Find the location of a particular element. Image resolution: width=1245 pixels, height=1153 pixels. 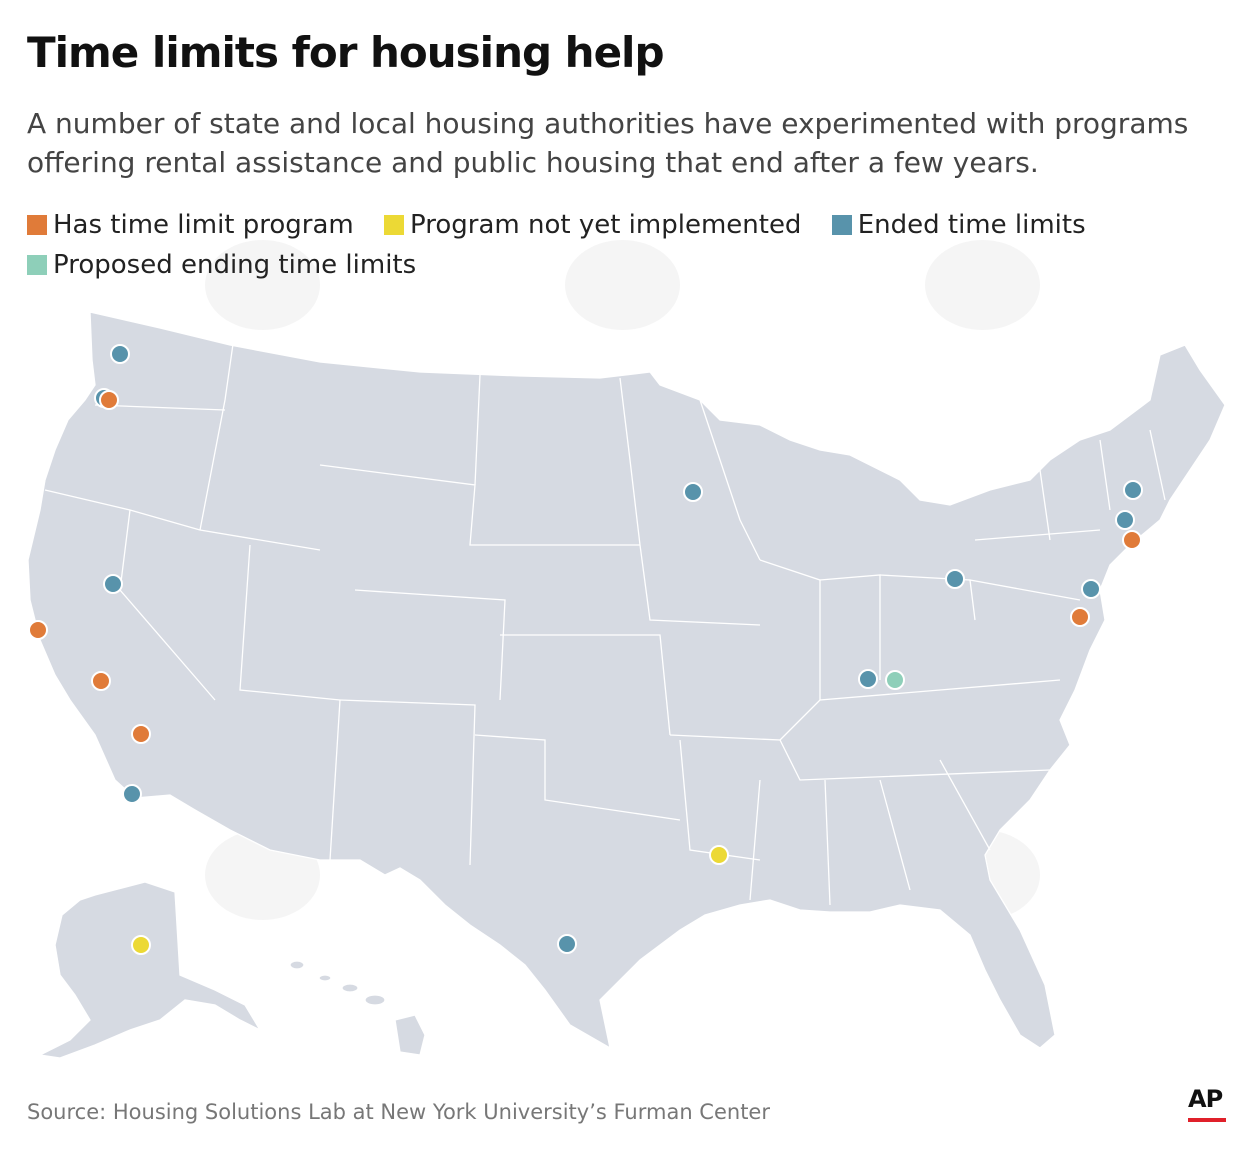

legend-item-ended: Ended time limits is located at coordinates (958, 225).